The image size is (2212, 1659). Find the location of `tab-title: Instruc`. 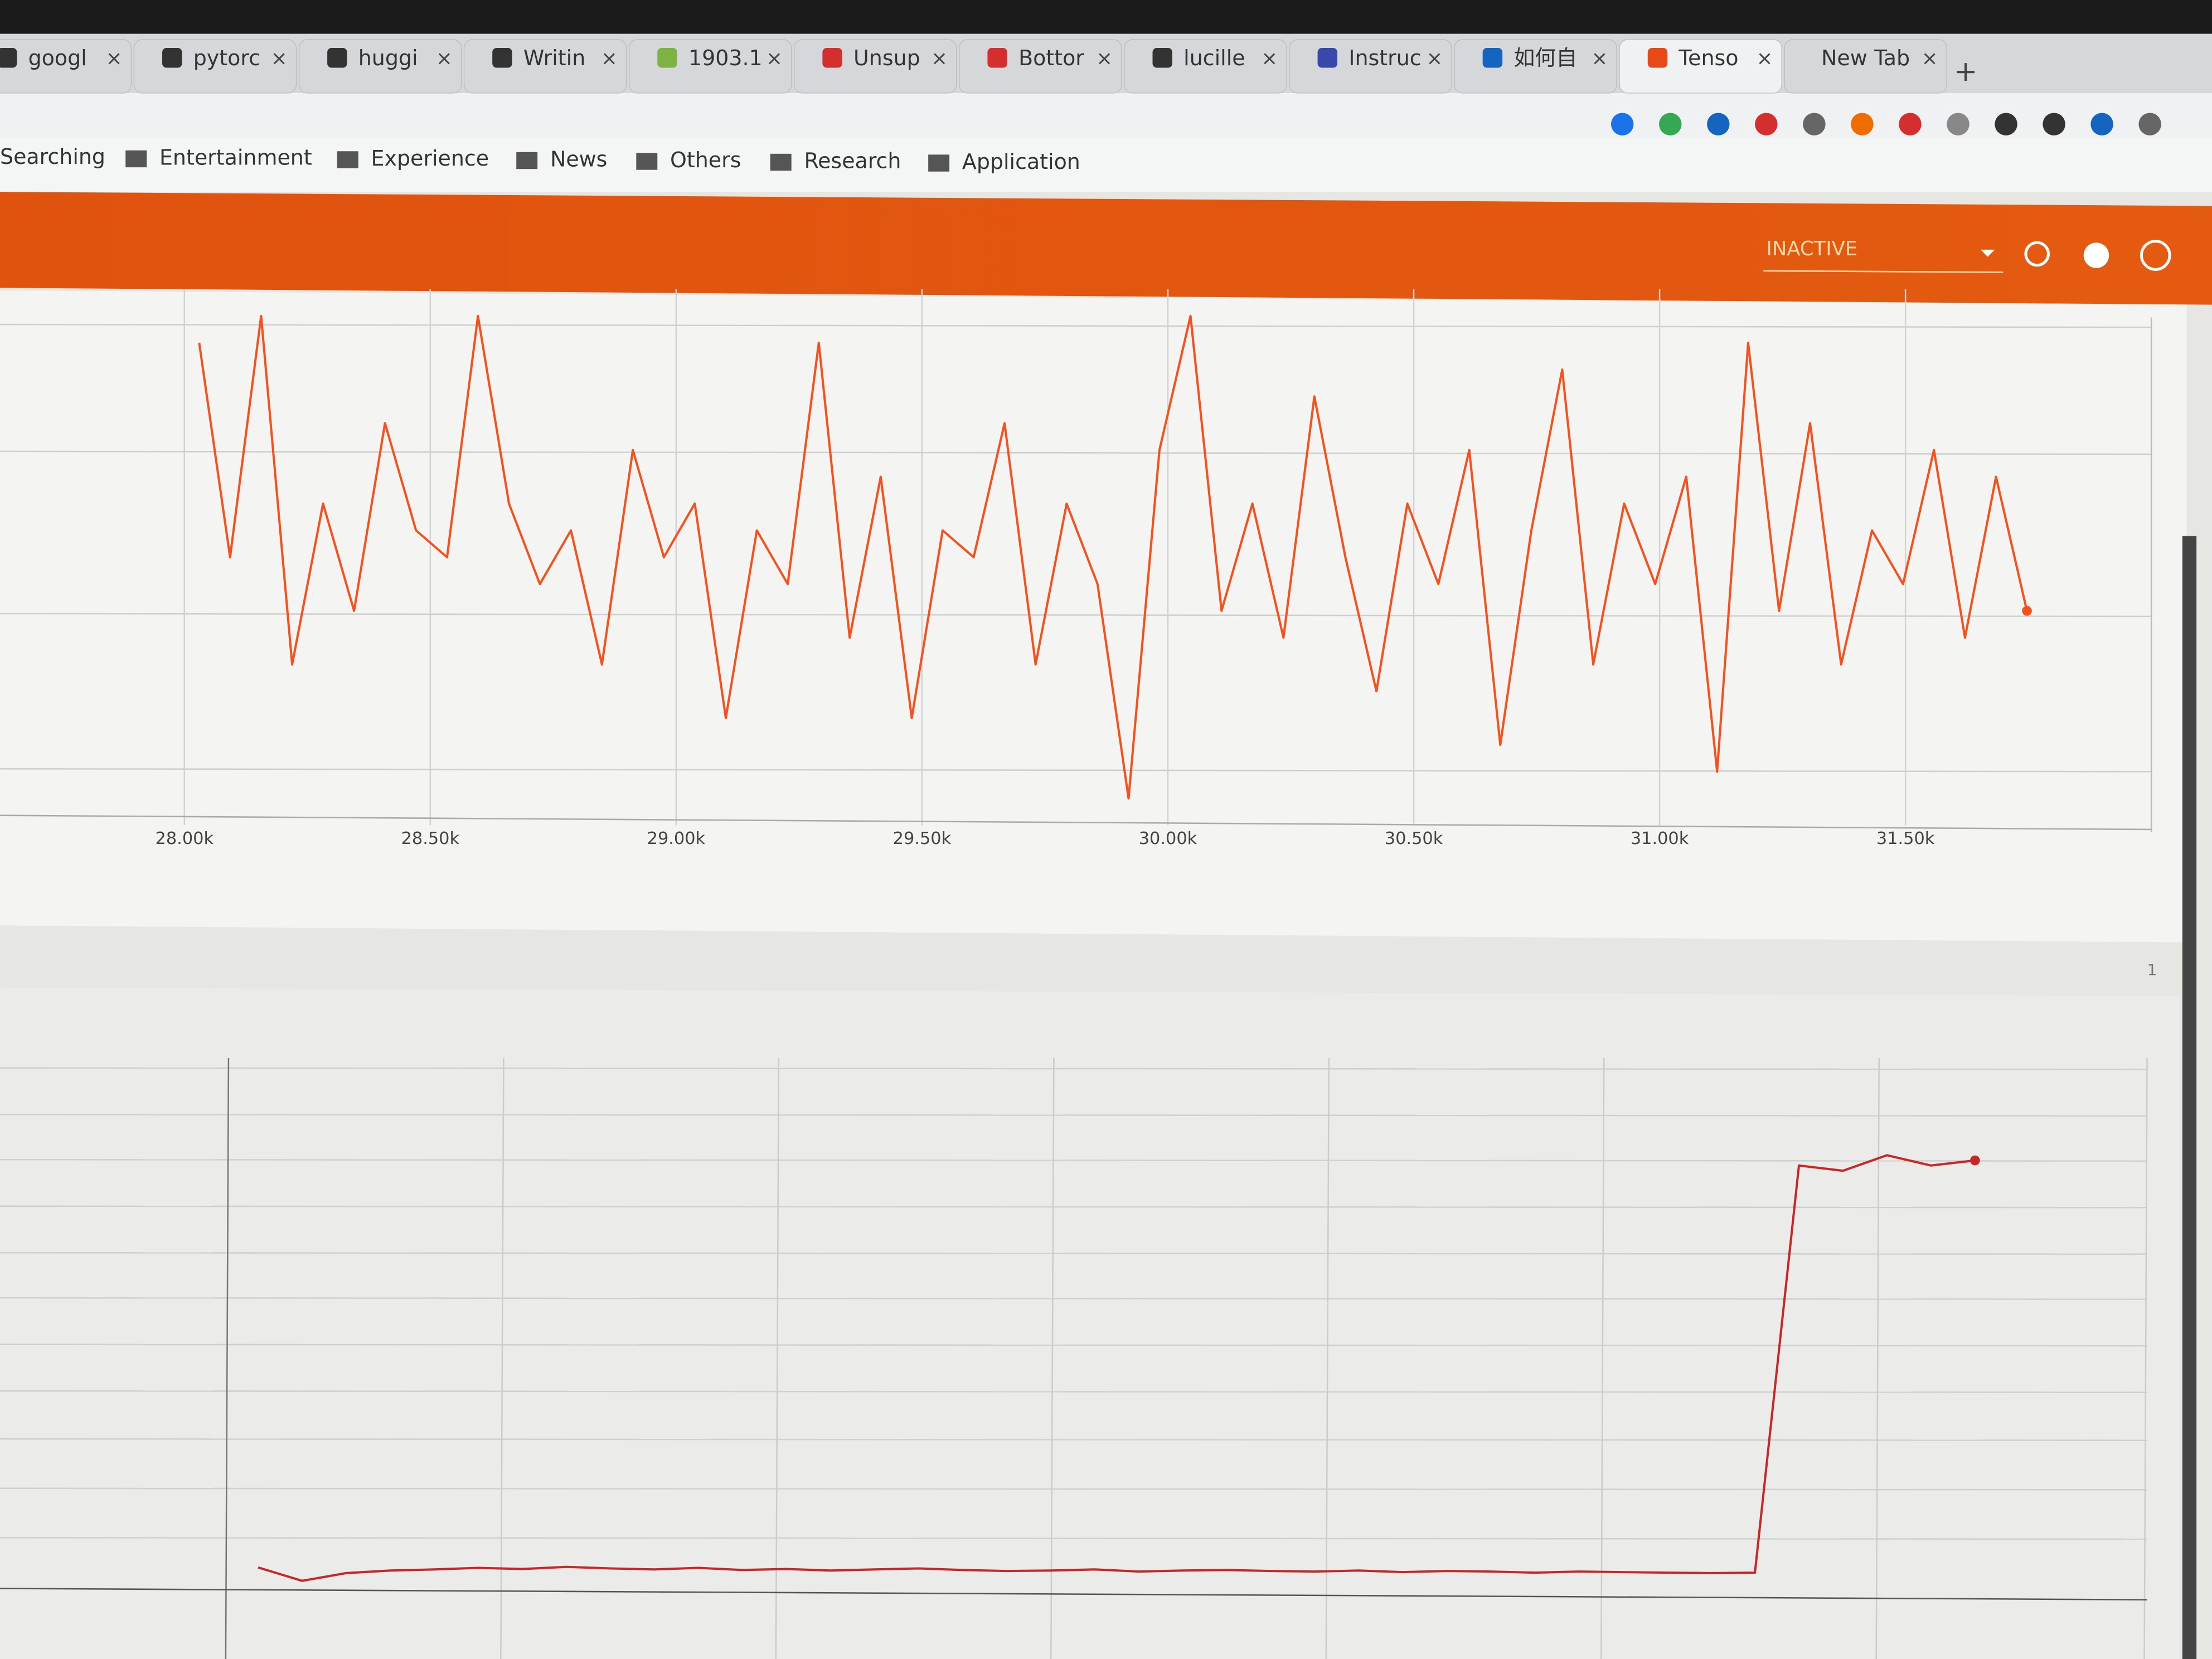

tab-title: Instruc is located at coordinates (1384, 58).